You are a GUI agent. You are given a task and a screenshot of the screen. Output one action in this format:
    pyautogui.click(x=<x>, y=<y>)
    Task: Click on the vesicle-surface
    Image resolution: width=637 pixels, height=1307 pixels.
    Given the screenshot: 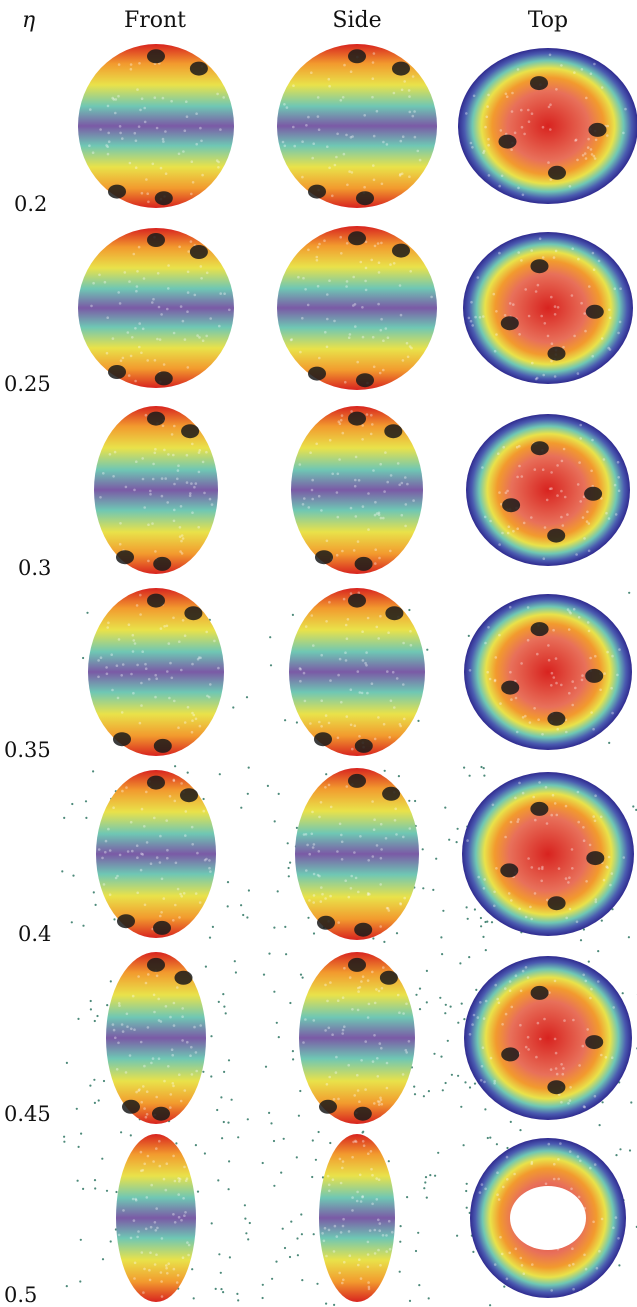 What is the action you would take?
    pyautogui.click(x=156, y=1218)
    